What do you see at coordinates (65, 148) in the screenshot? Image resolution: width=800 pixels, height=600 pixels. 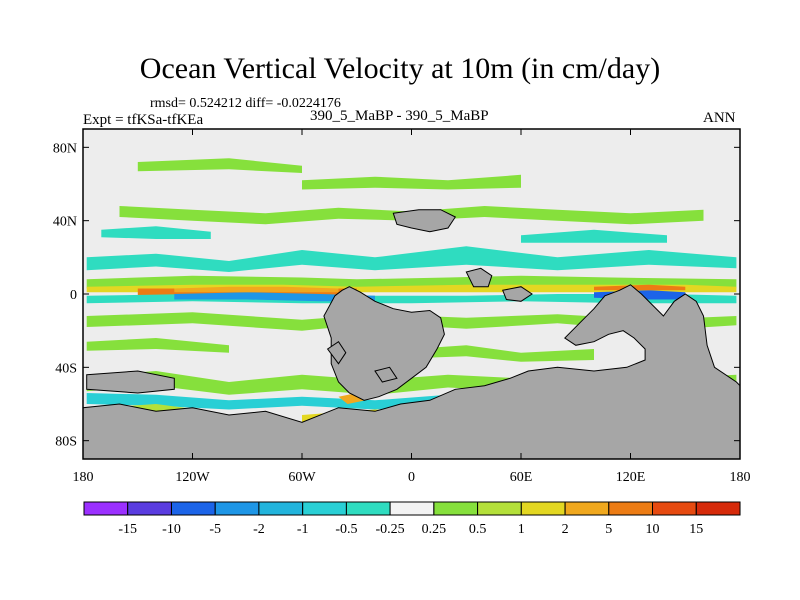 I see `y-tick-label: 80N` at bounding box center [65, 148].